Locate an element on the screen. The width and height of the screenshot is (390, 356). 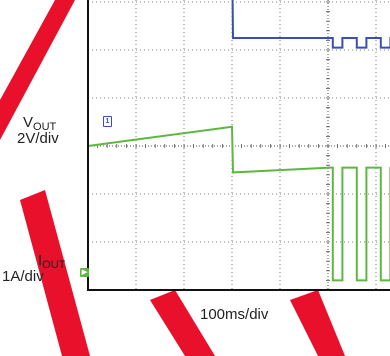
vout-channel-marker-icon: 1 is located at coordinates (107, 121).